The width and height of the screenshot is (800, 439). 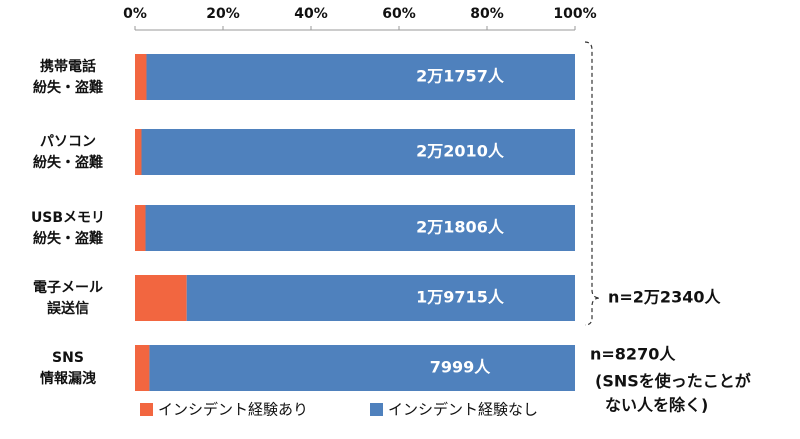 I want to click on data-label: 2万1806人, so click(x=460, y=227).